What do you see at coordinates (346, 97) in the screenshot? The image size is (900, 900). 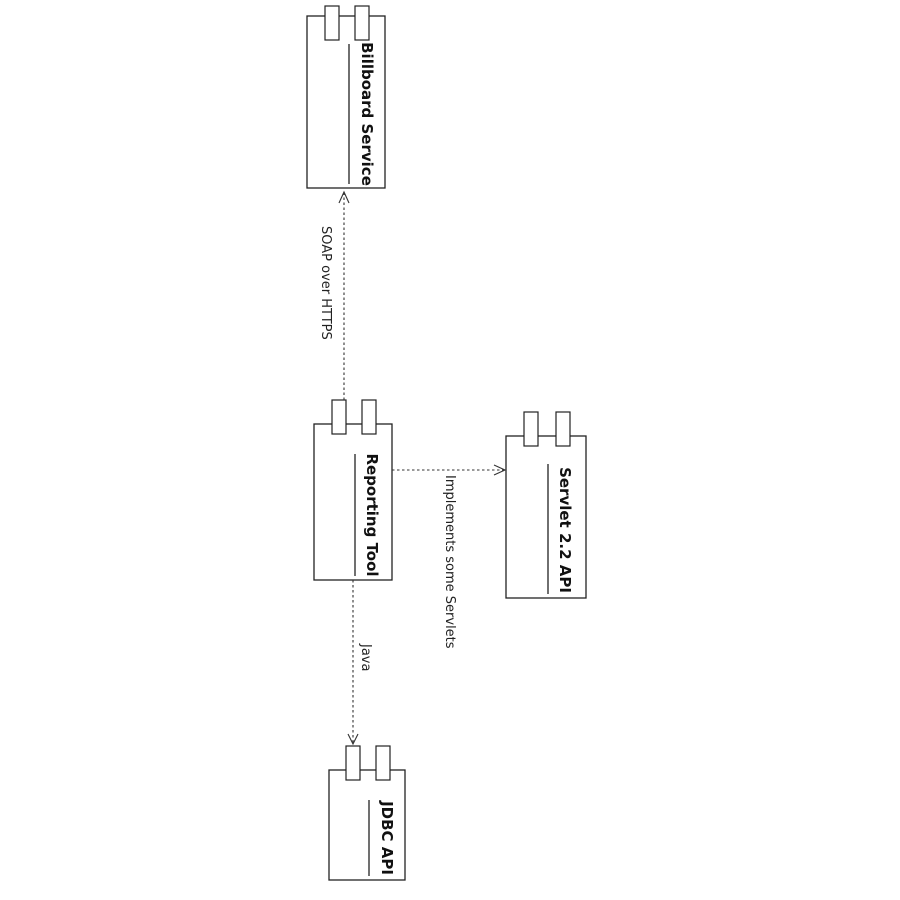 I see `component-billboard-service: Billboard Service` at bounding box center [346, 97].